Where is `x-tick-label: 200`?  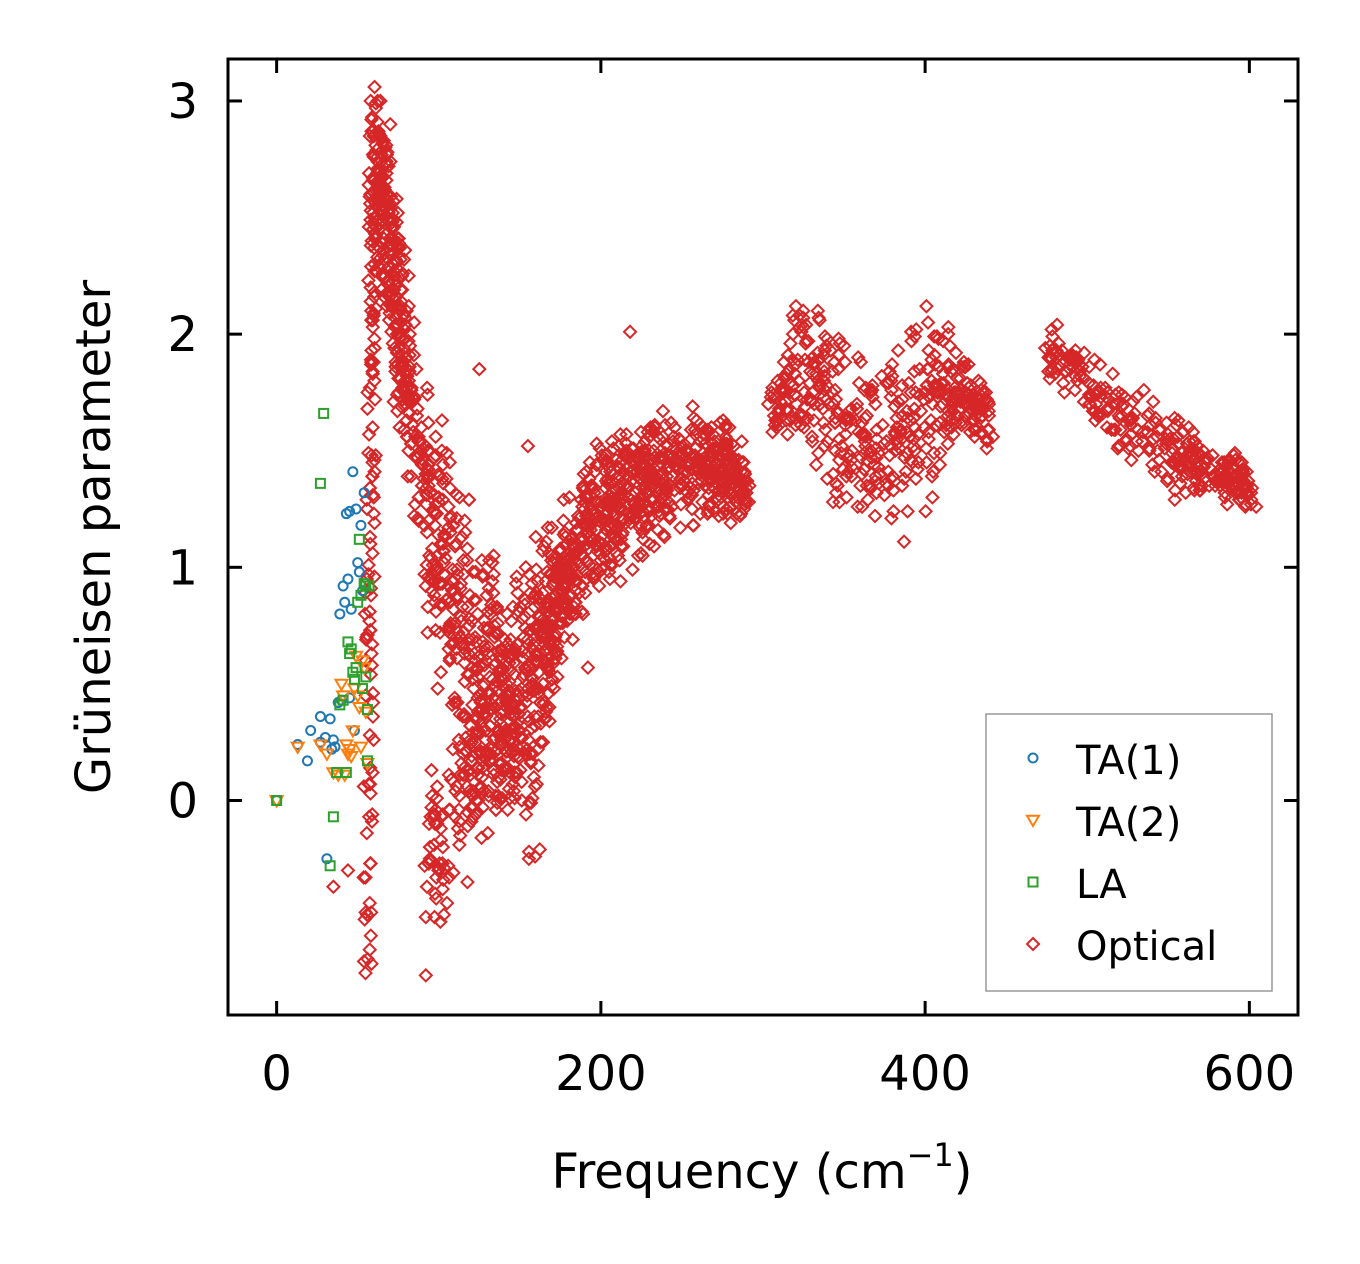
x-tick-label: 200 is located at coordinates (601, 1074).